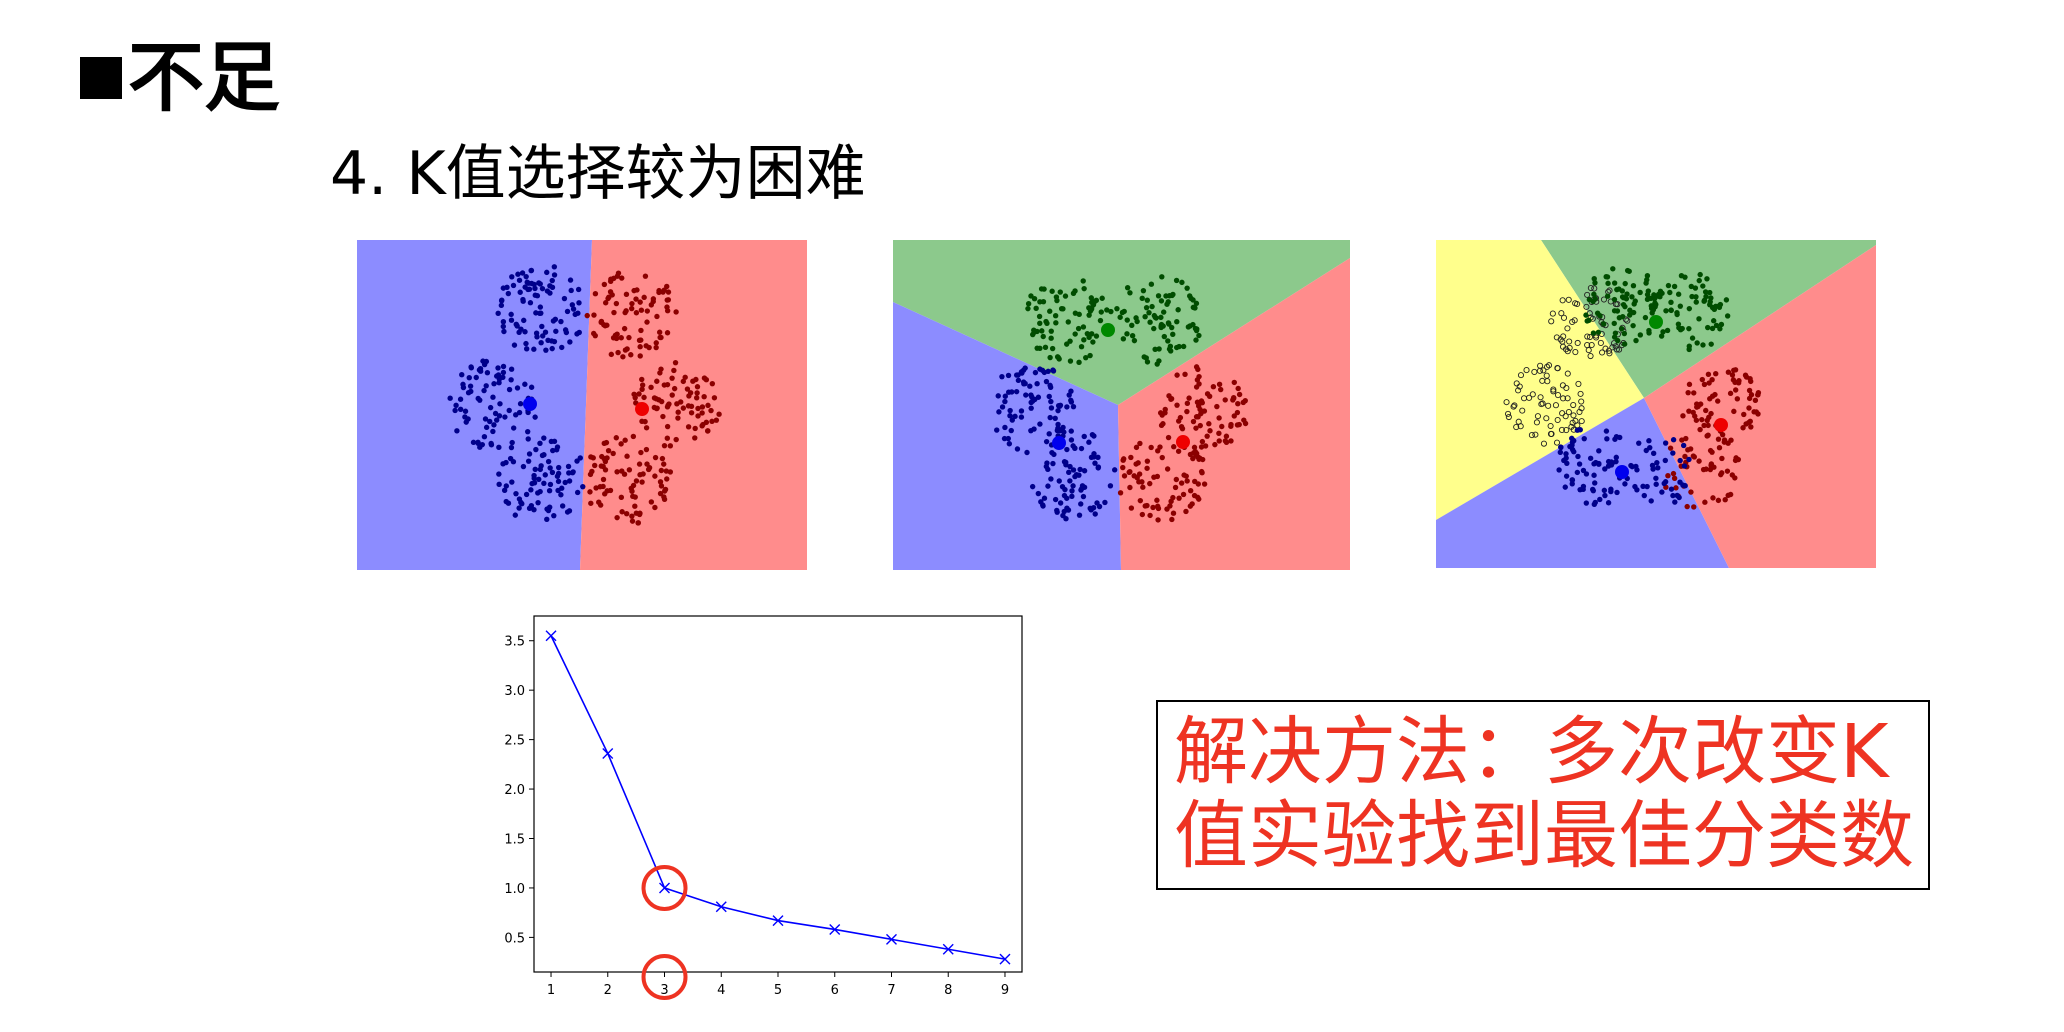  What do you see at coordinates (664, 977) in the screenshot?
I see `highlight-circle` at bounding box center [664, 977].